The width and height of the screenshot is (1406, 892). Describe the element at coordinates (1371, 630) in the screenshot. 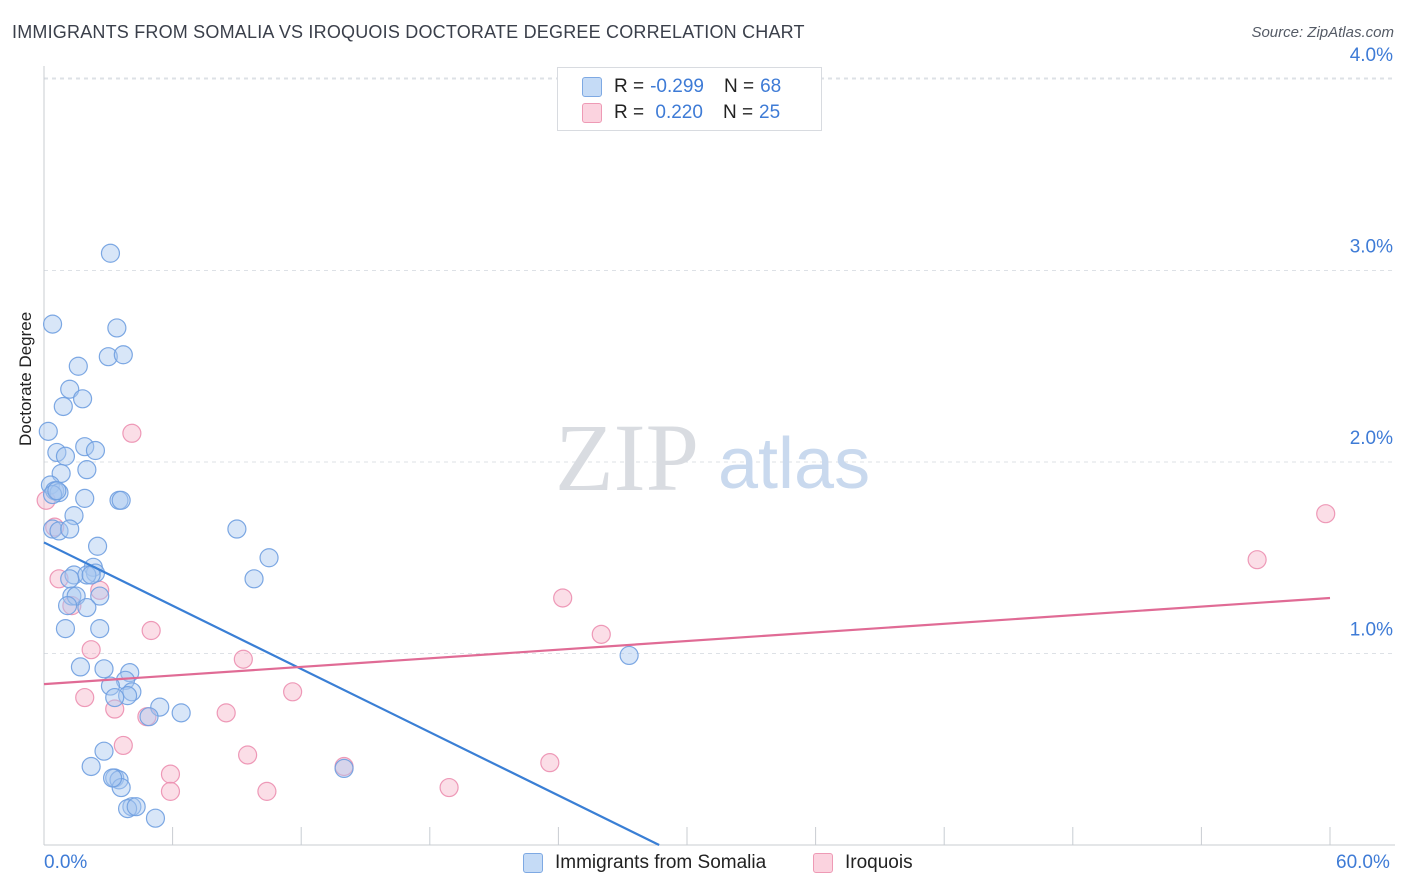

I see `y-tick-label: 1.0%` at that location.